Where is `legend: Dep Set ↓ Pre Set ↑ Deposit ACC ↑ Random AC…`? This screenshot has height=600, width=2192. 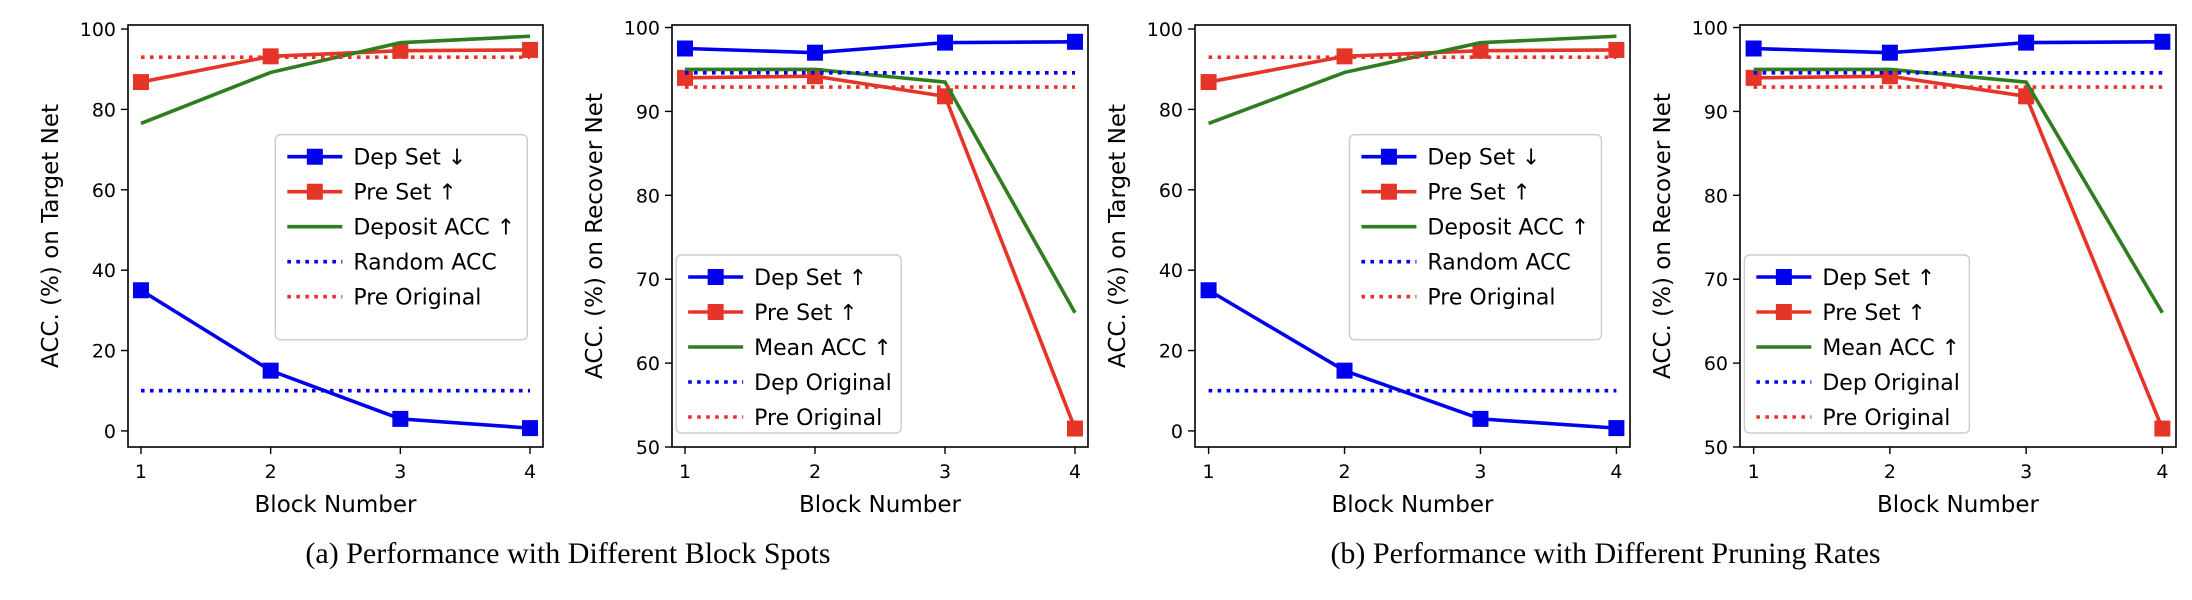
legend: Dep Set ↓ Pre Set ↑ Deposit ACC ↑ Random AC… is located at coordinates (1475, 237).